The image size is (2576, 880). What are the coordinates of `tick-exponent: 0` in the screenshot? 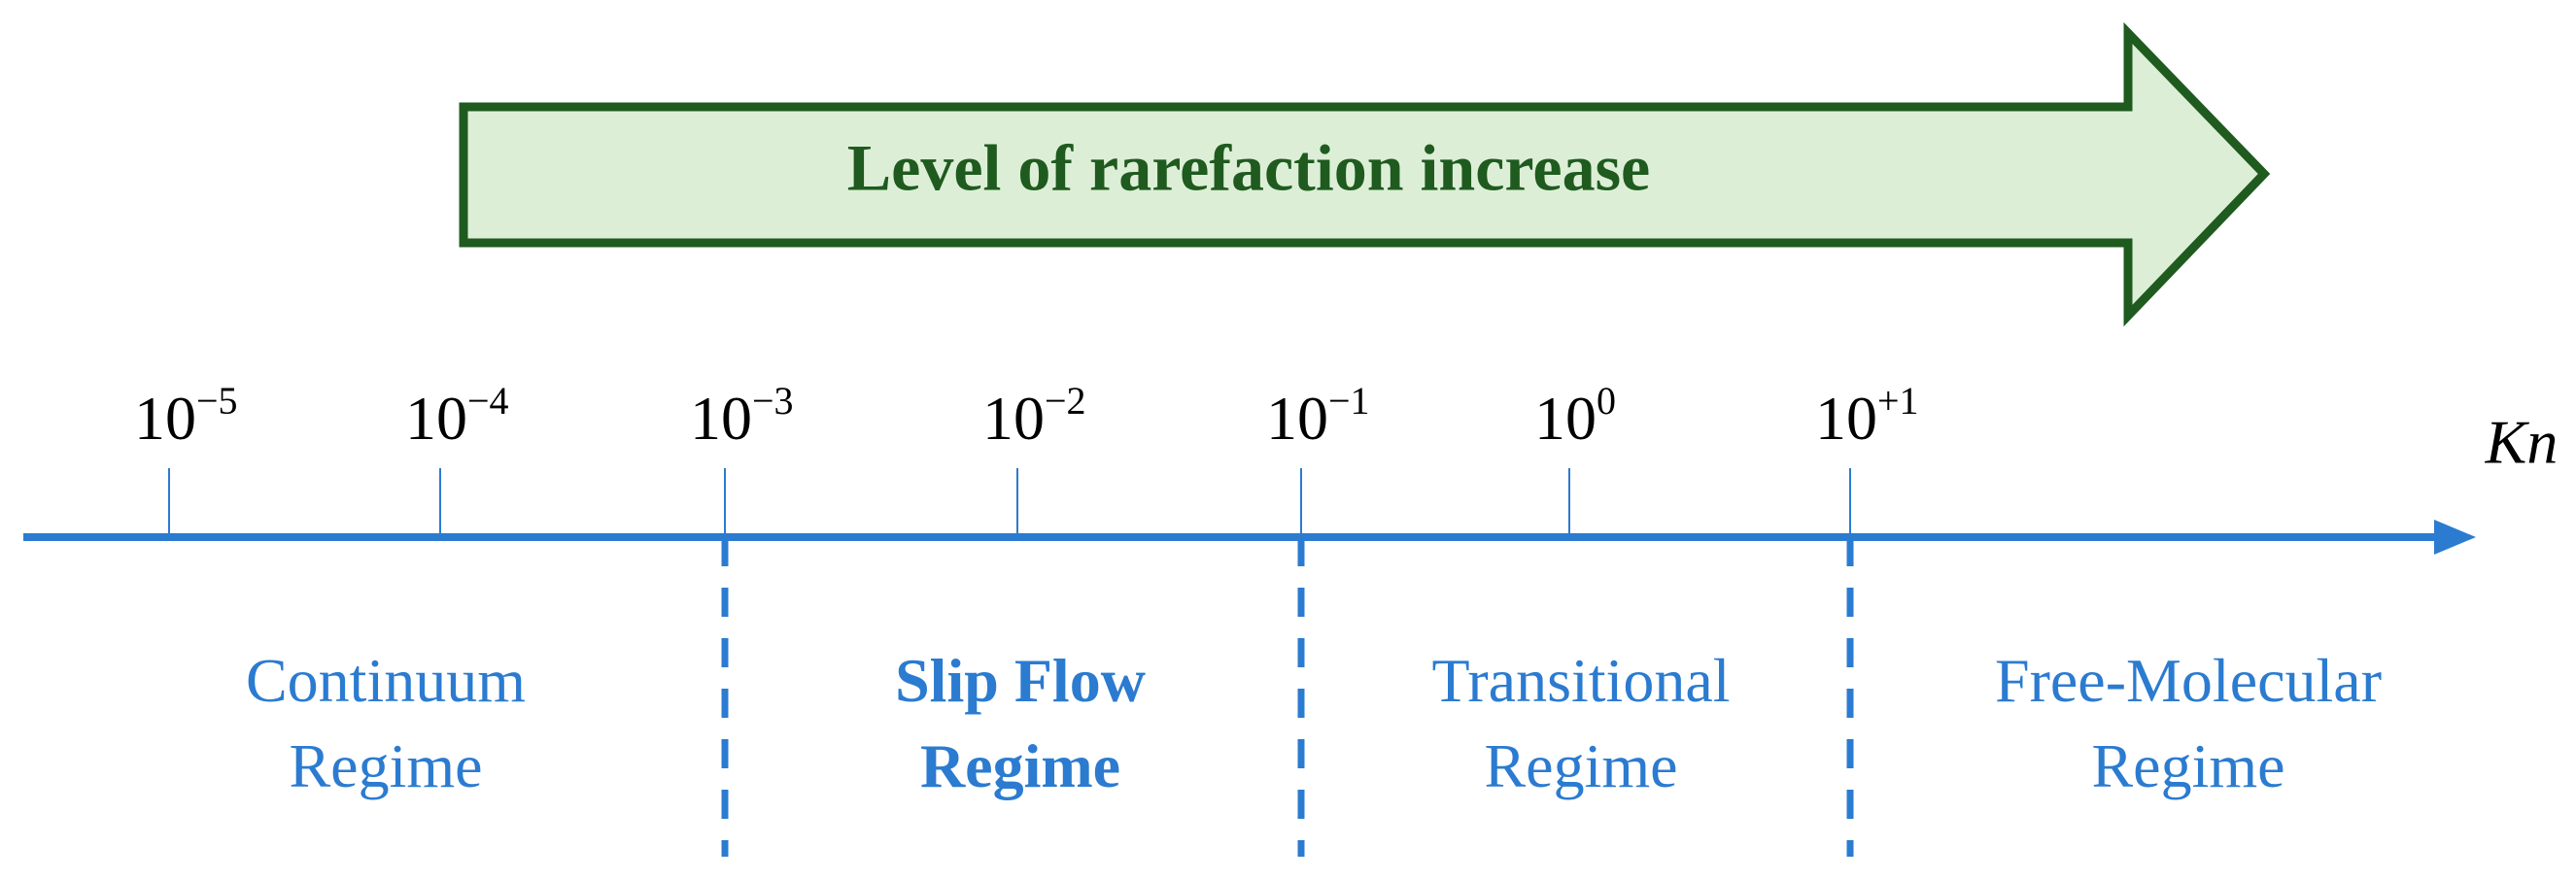 It's located at (1606, 401).